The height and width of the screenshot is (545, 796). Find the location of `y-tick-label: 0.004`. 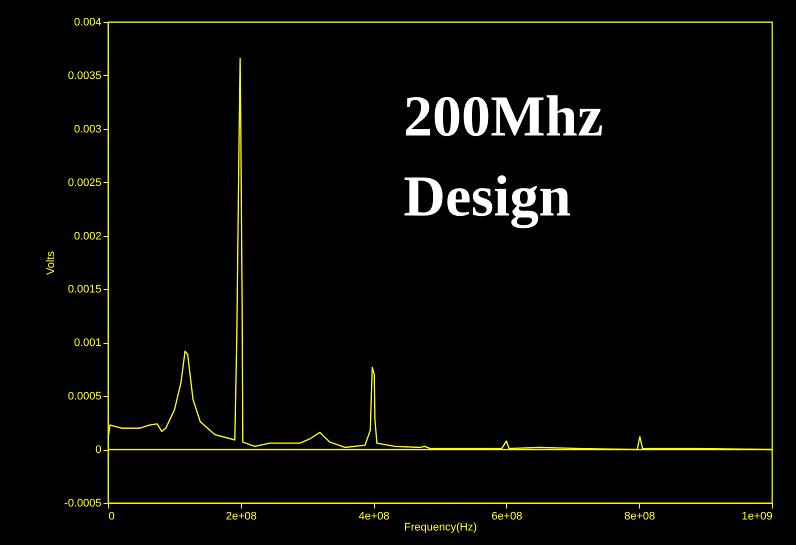

y-tick-label: 0.004 is located at coordinates (88, 22).